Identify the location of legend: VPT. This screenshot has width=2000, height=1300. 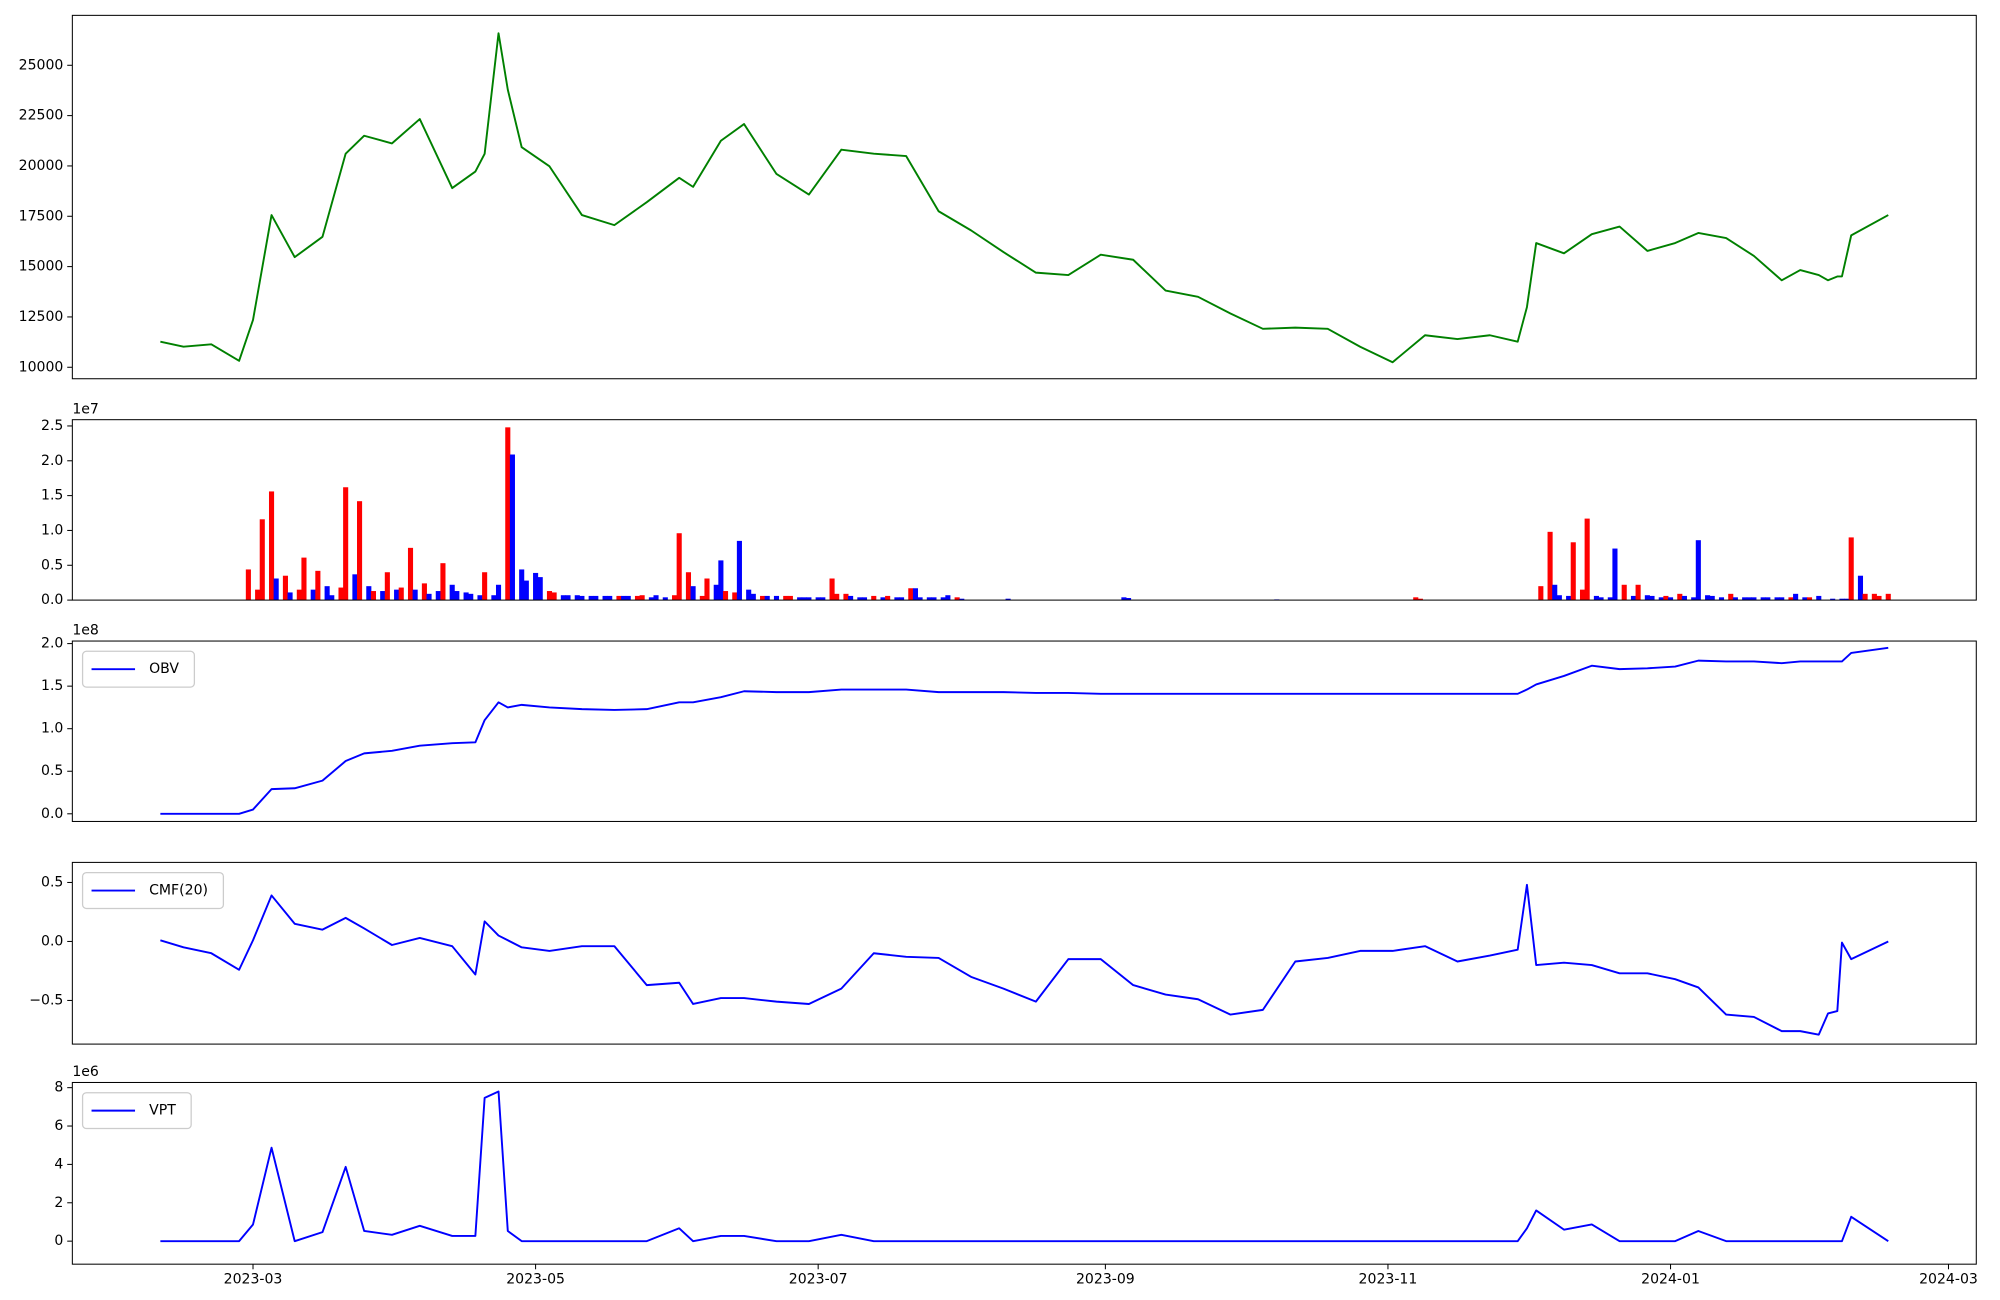
(136, 1111).